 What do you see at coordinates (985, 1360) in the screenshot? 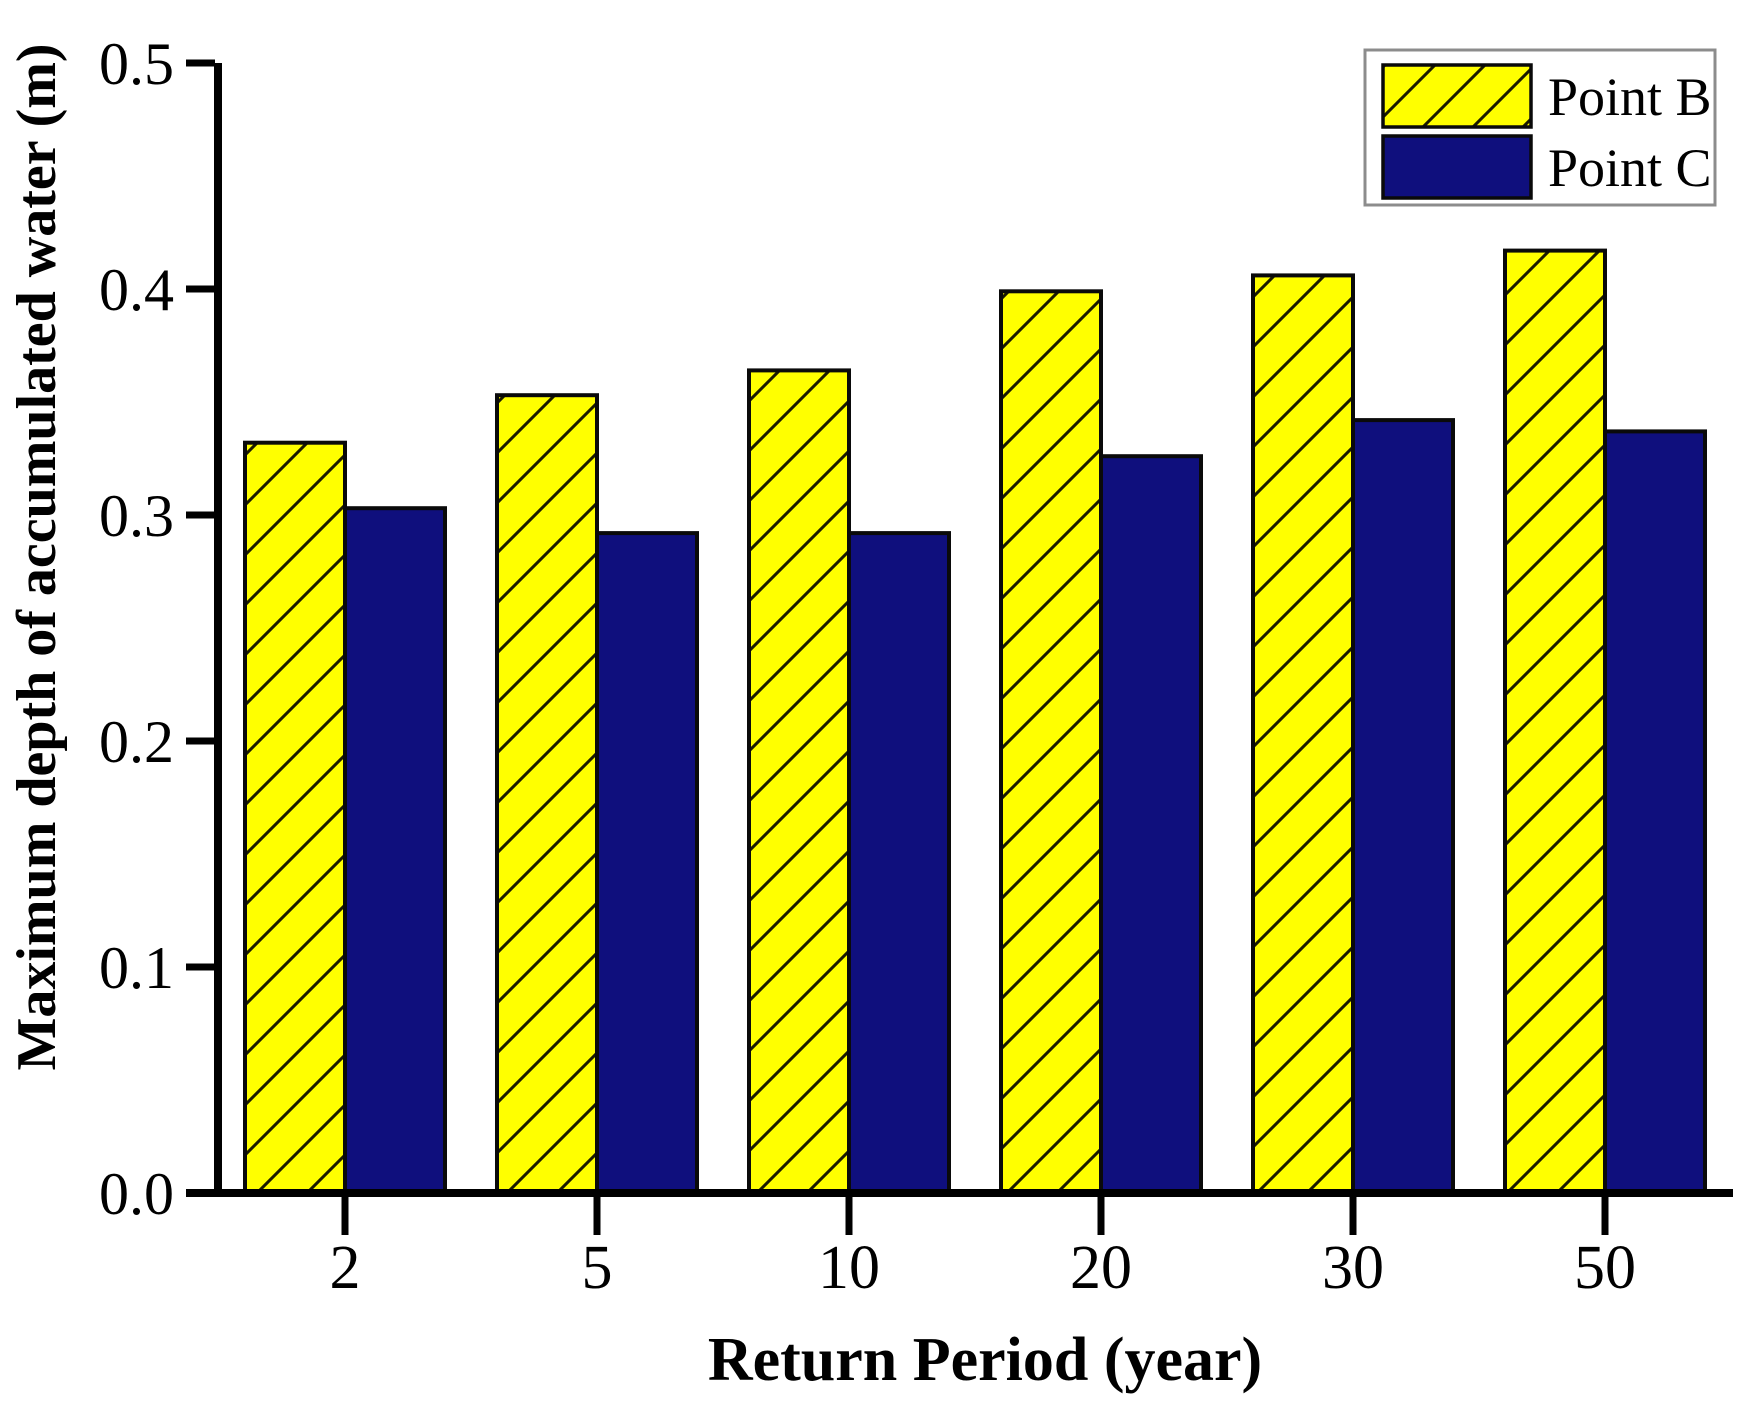
I see `x-axis-title: Return Period (year)` at bounding box center [985, 1360].